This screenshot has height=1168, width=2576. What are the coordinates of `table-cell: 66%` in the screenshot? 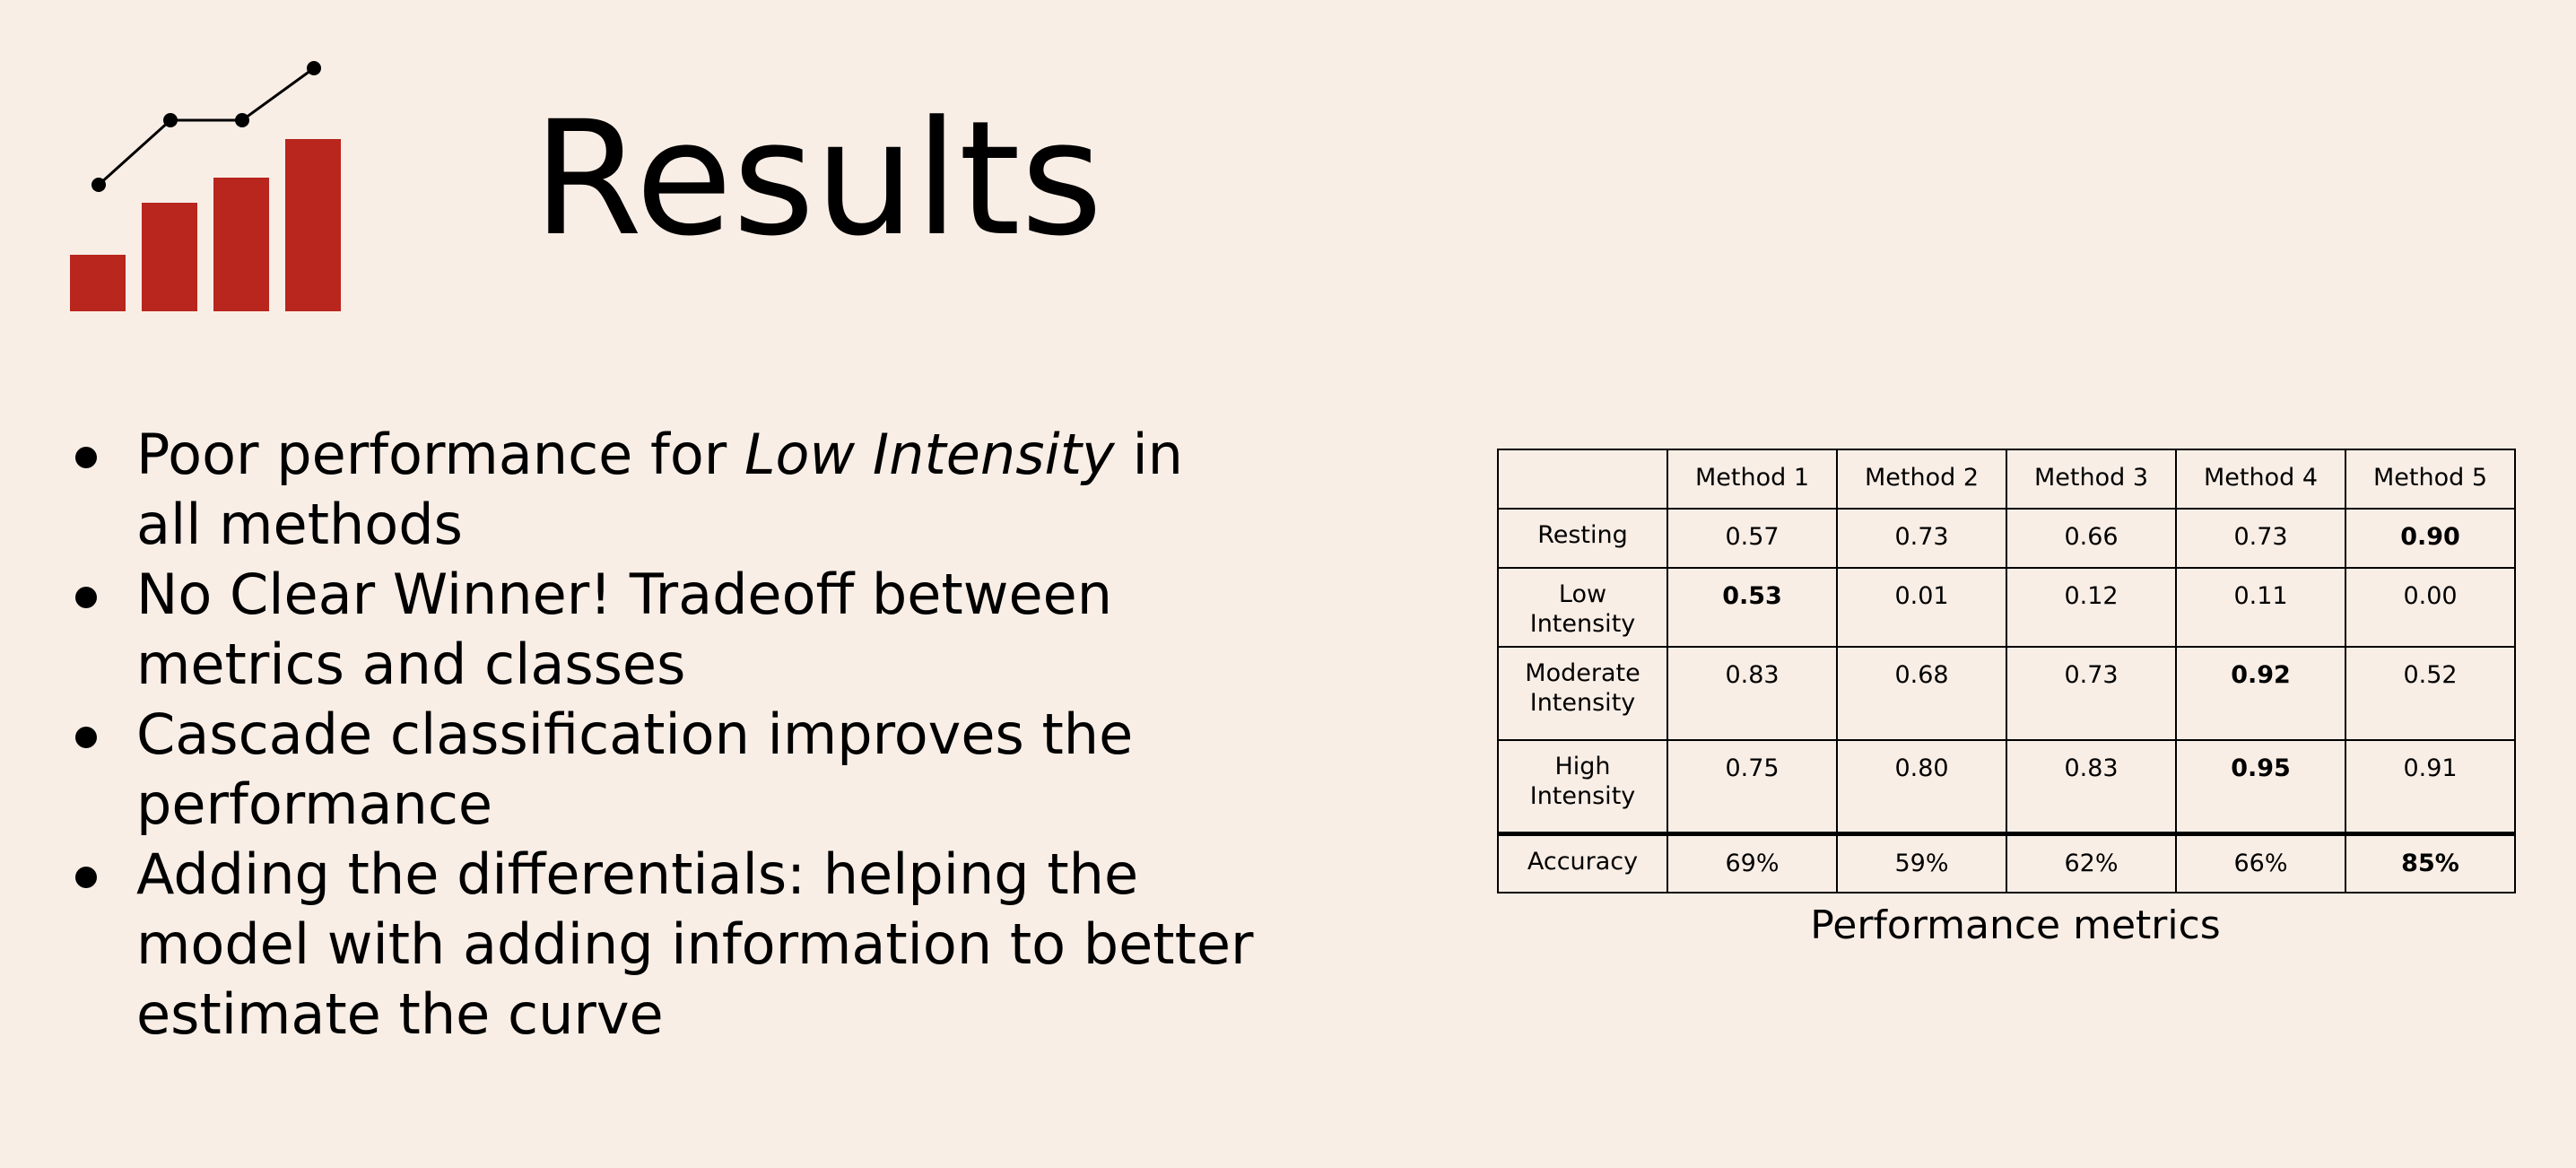 It's located at (2260, 862).